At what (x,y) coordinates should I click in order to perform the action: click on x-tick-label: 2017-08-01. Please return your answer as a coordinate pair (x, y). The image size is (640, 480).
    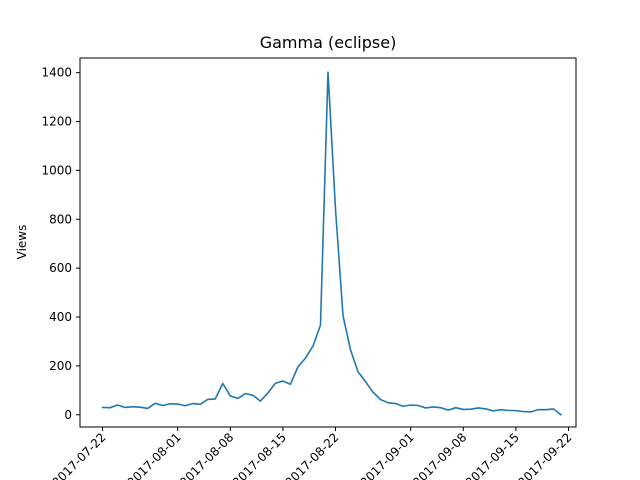
    Looking at the image, I should click on (154, 455).